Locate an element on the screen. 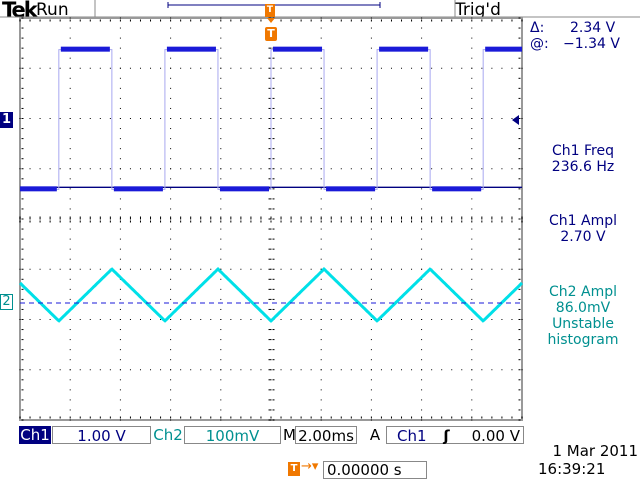 The width and height of the screenshot is (640, 480). ch2-scale: 100mV is located at coordinates (232, 435).